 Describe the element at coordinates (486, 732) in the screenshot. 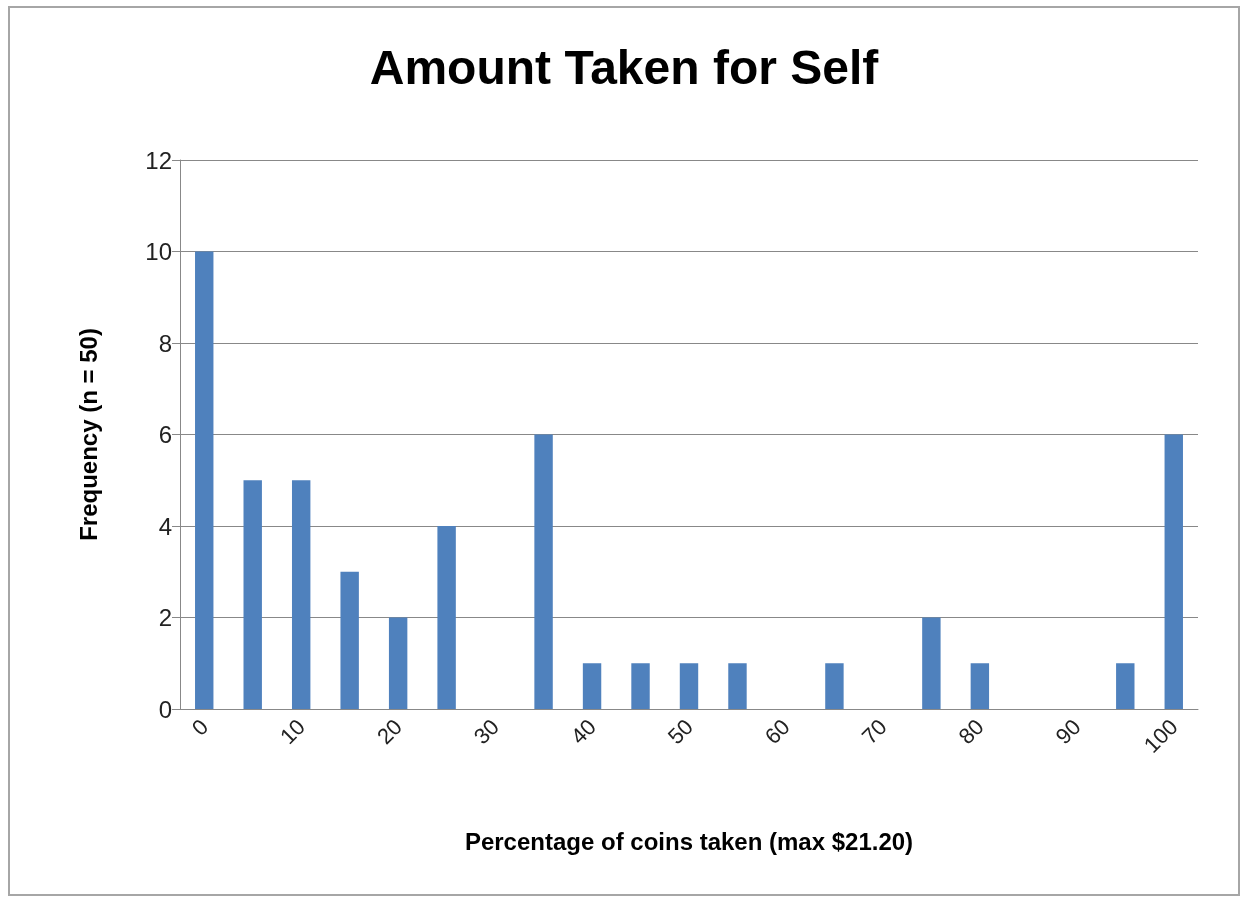

I see `x-tick-label: 30` at that location.